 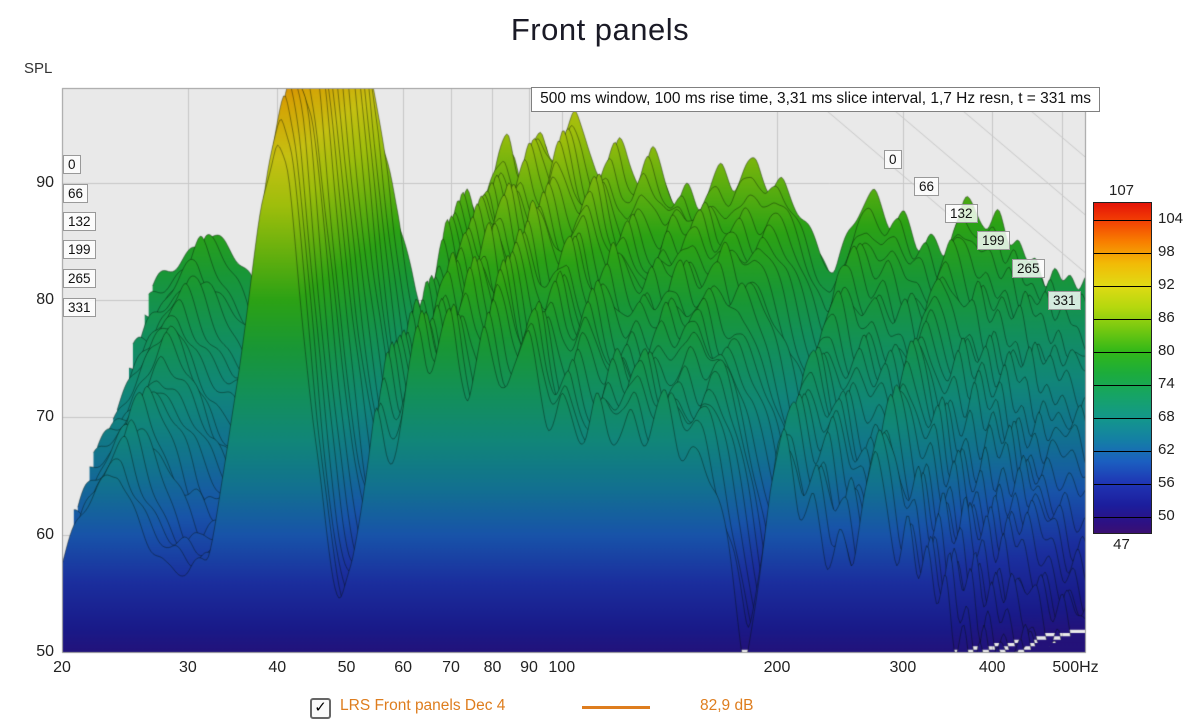 I want to click on color-scale-bar, so click(x=1122, y=368).